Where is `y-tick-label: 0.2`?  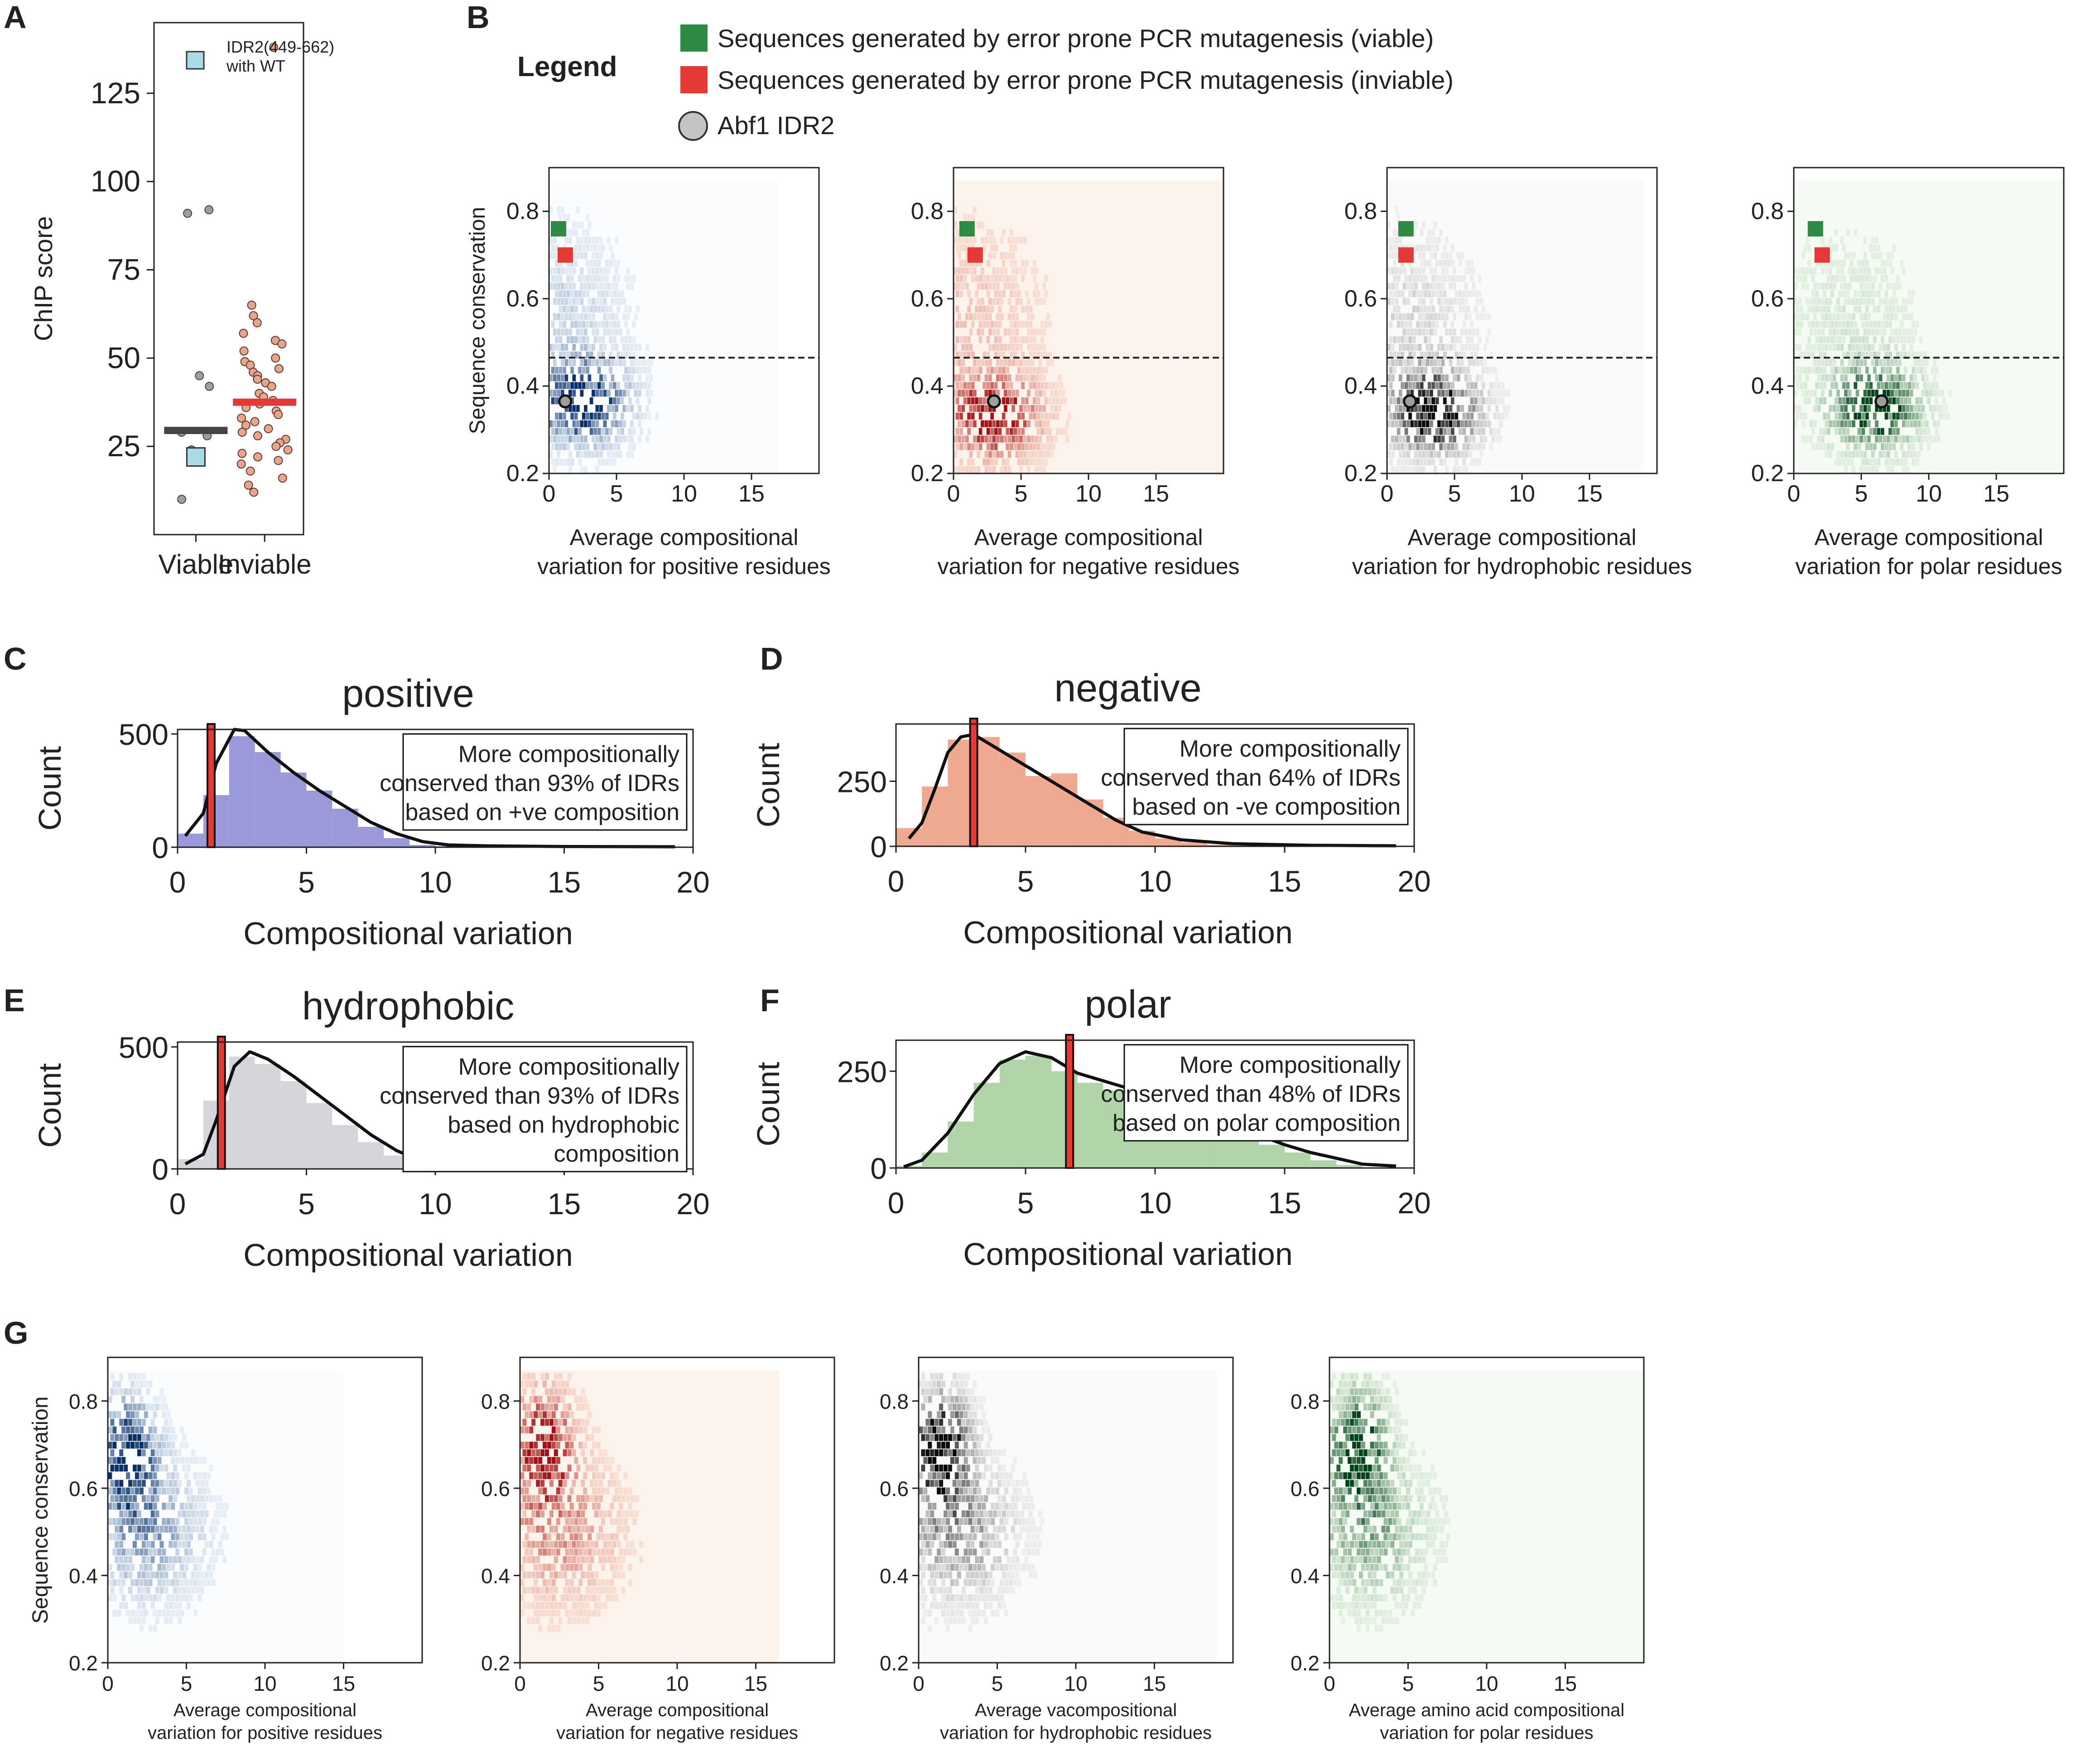 y-tick-label: 0.2 is located at coordinates (1360, 473).